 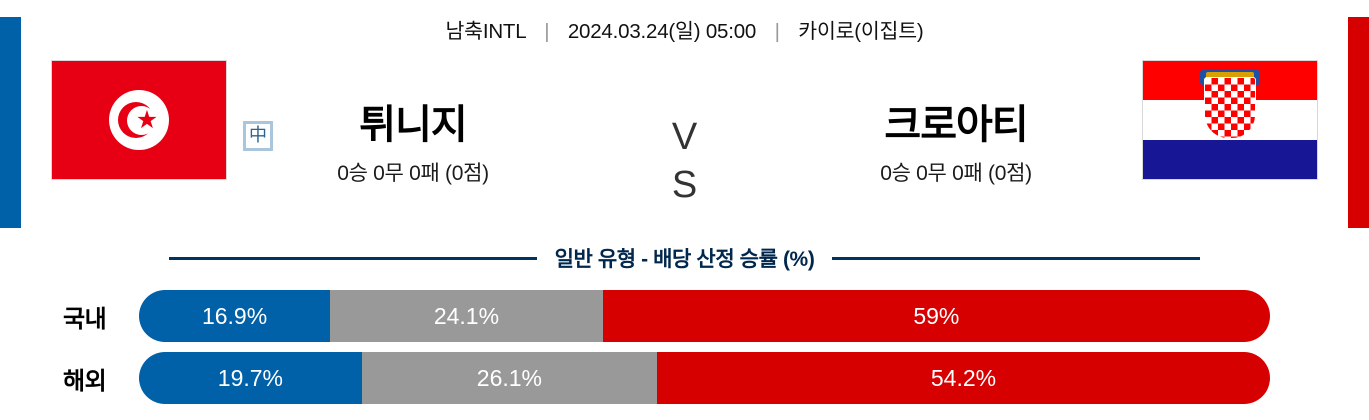 I want to click on odds-bar-row-label: 해외, so click(x=85, y=381).